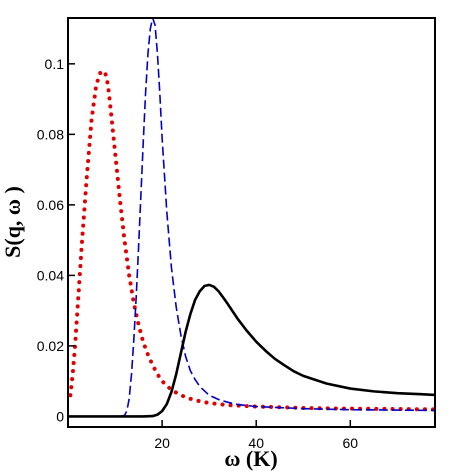  What do you see at coordinates (250, 458) in the screenshot?
I see `x-axis-title: ω (K)` at bounding box center [250, 458].